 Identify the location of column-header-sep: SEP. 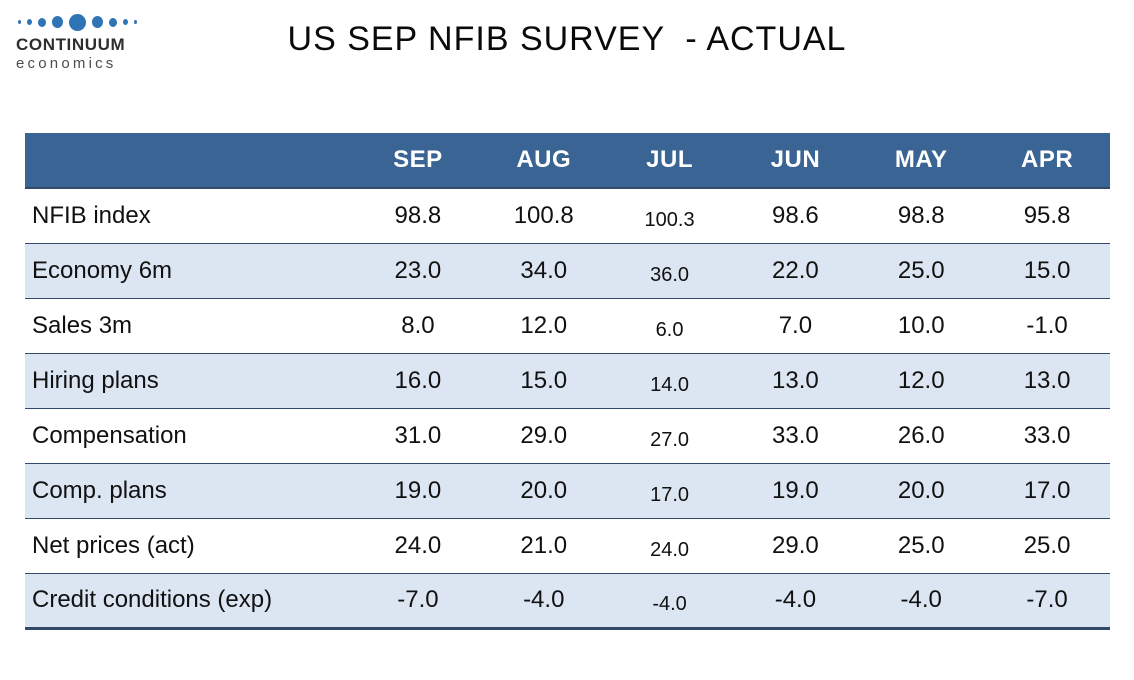
(418, 161).